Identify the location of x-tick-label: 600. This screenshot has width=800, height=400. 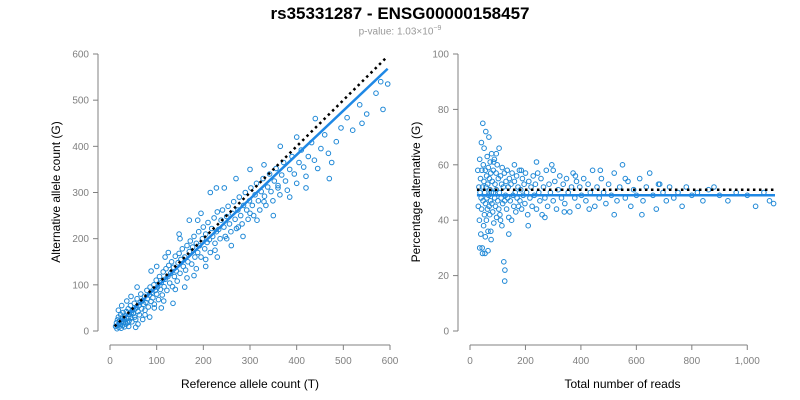
(636, 361).